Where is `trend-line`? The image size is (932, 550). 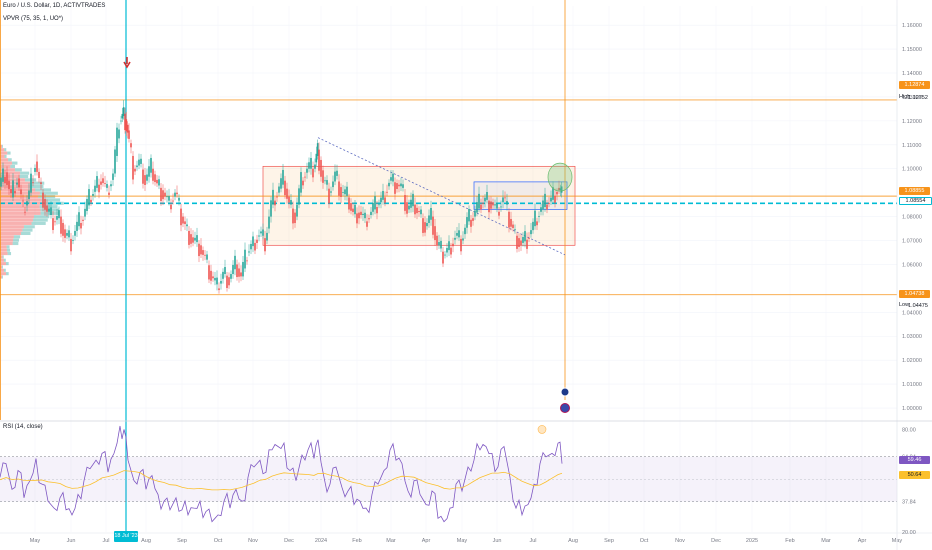 trend-line is located at coordinates (441, 196).